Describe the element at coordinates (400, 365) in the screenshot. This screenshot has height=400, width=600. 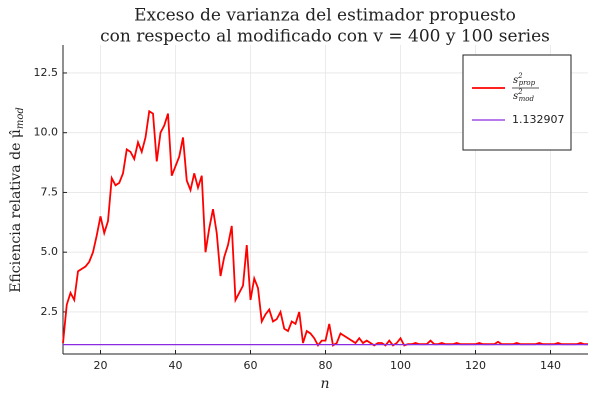
I see `x-tick-label: 100` at that location.